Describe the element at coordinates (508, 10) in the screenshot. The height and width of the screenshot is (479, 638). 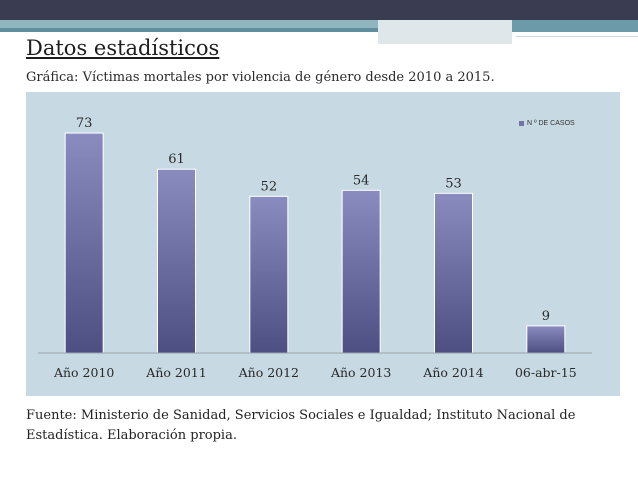
I see `header-accent-dark` at that location.